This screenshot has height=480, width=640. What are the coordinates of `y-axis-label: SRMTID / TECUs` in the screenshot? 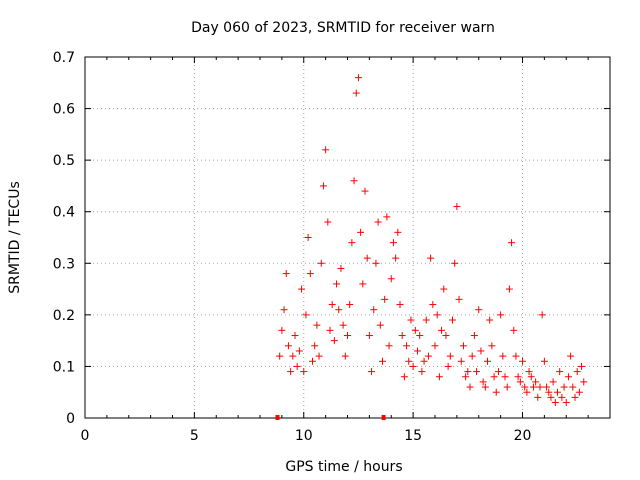 It's located at (15, 237).